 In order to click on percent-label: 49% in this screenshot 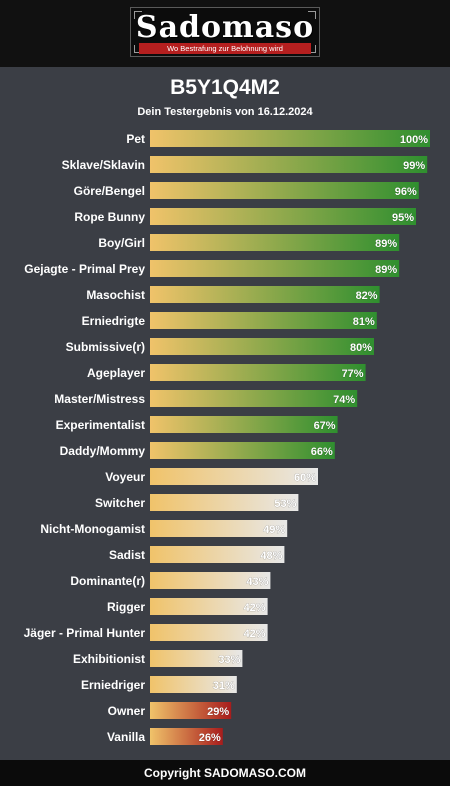, I will do `click(274, 530)`.